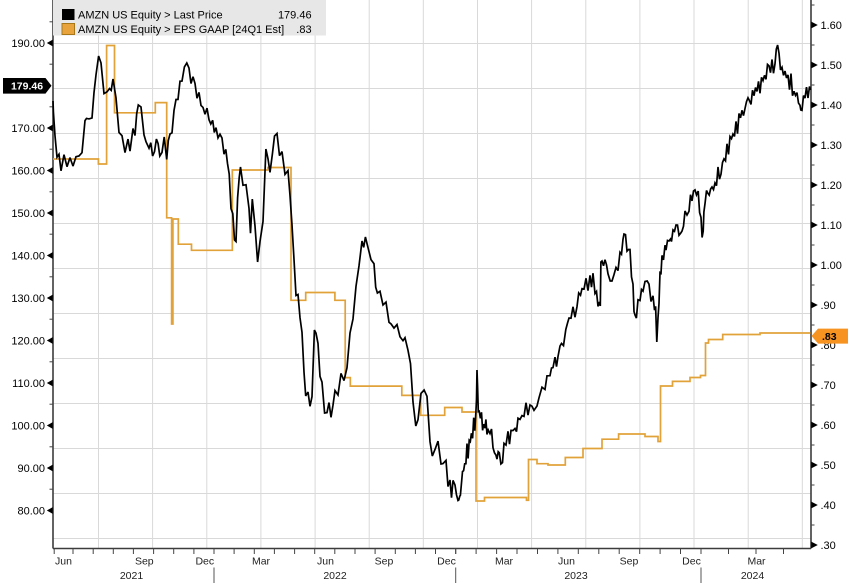  I want to click on svg-text: .50, so click(828, 466).